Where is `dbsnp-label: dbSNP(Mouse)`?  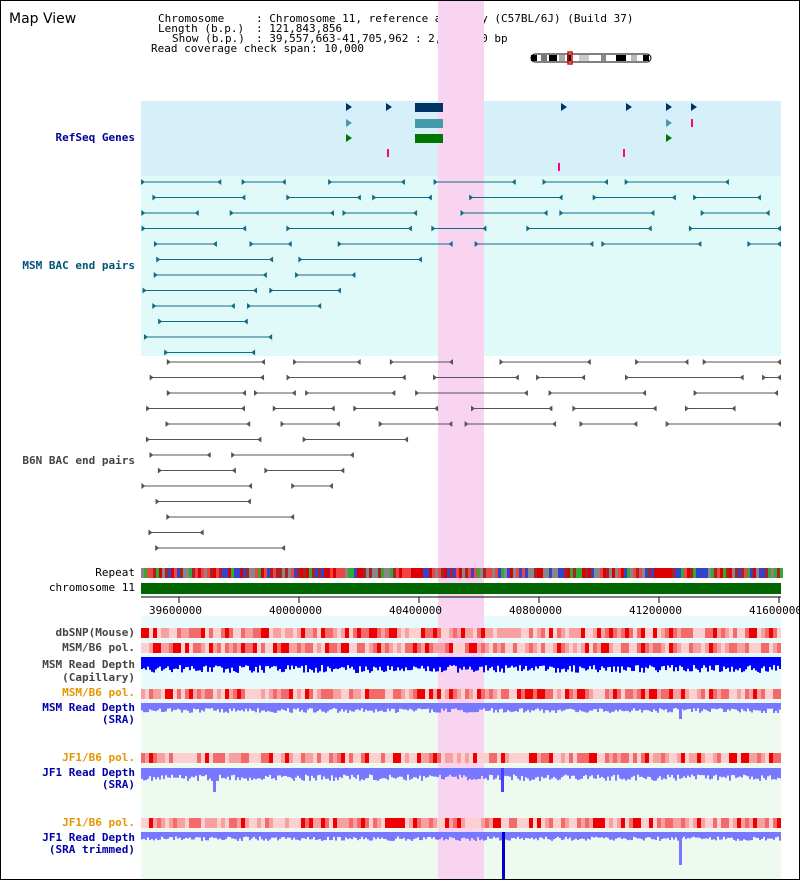 dbsnp-label: dbSNP(Mouse) is located at coordinates (95, 632).